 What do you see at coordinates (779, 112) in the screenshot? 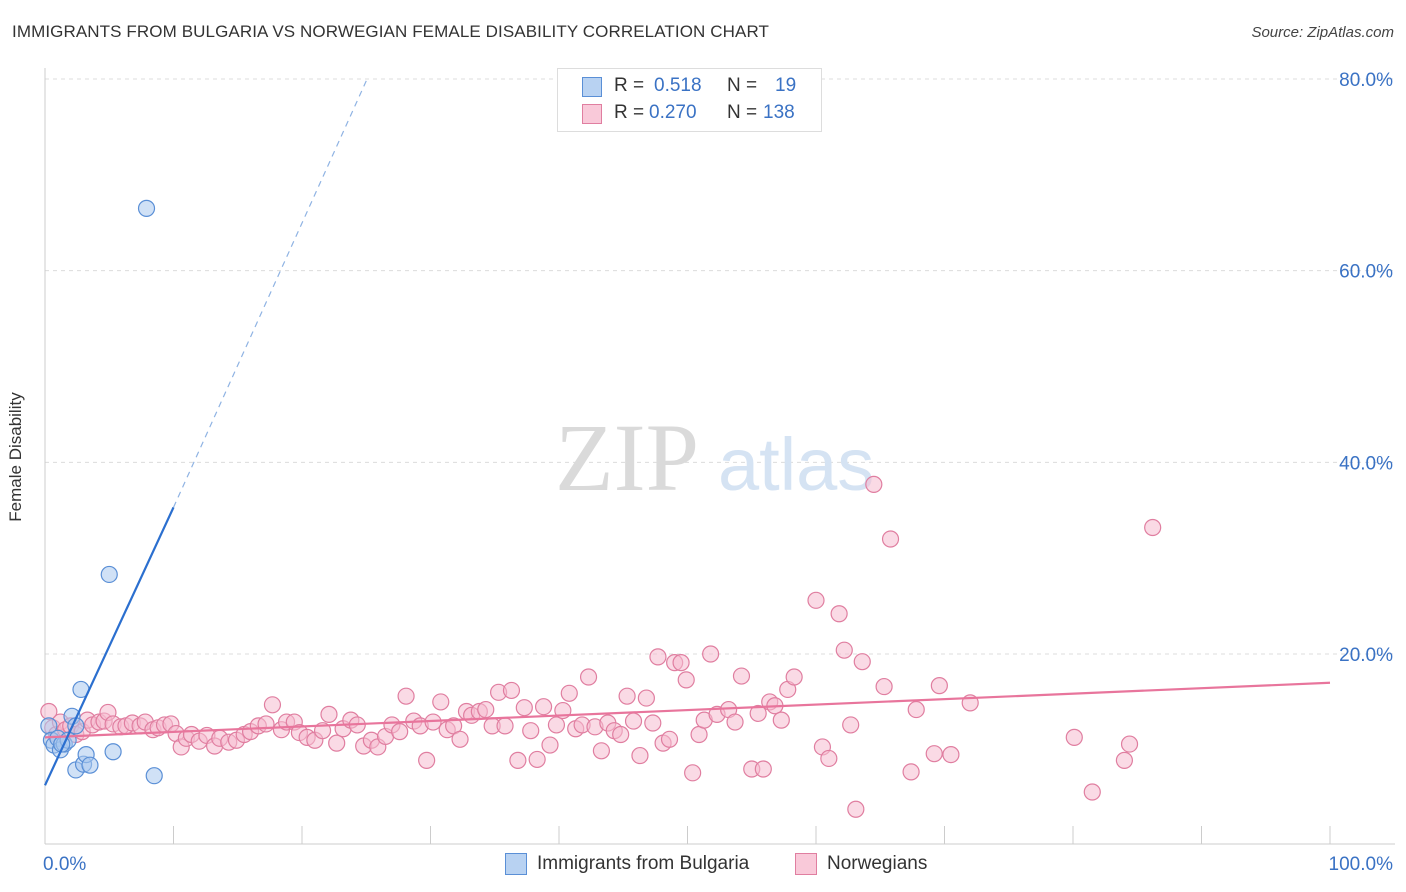
I see `legend-n-value: 138` at bounding box center [779, 112].